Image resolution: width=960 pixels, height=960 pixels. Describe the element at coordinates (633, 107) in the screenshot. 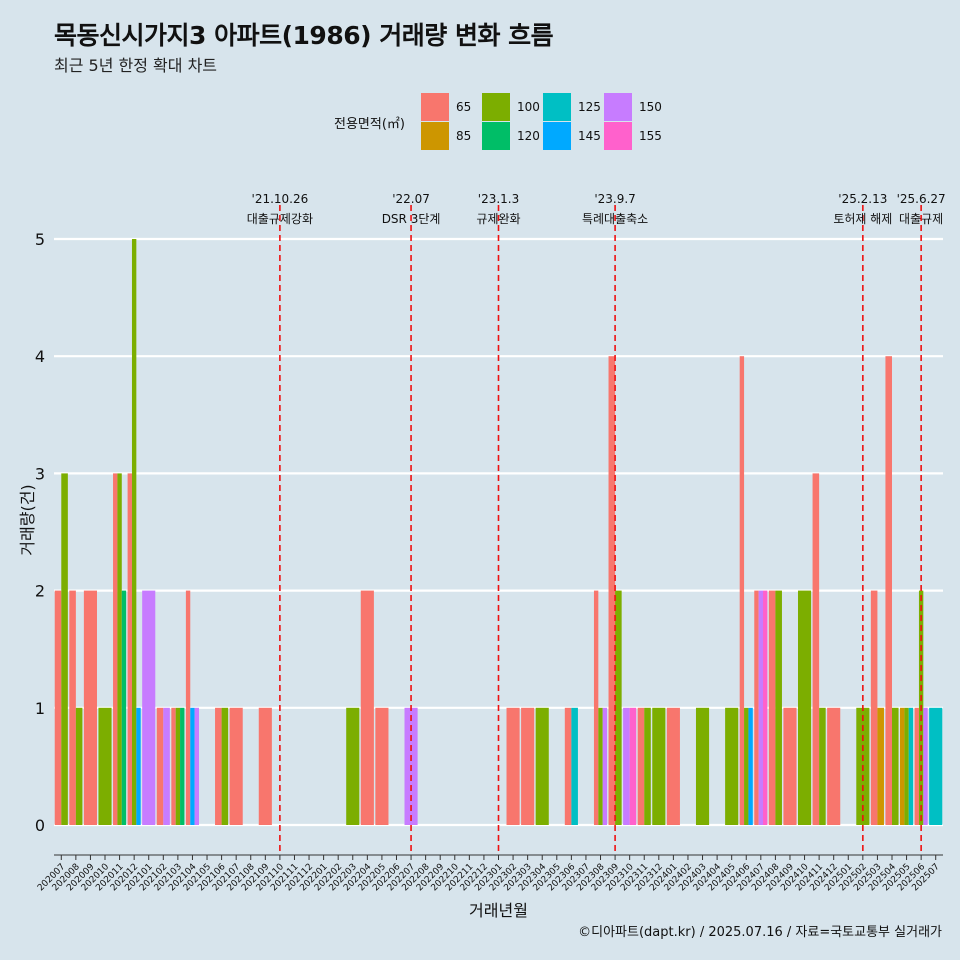

I see `legend-item: 150` at that location.